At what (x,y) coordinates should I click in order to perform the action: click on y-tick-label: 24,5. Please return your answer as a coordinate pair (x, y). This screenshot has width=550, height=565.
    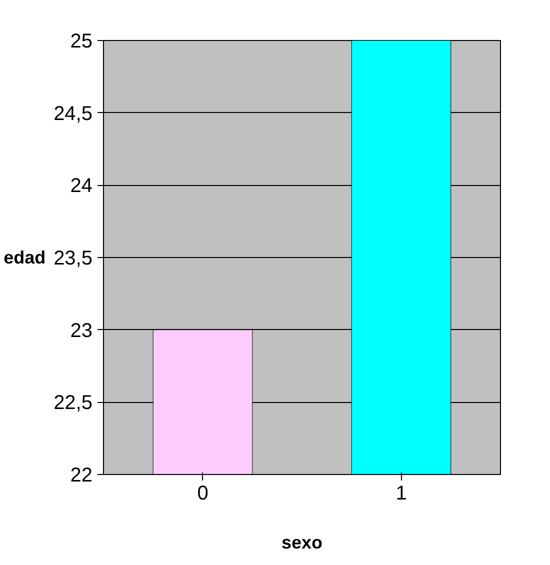
    Looking at the image, I should click on (73, 113).